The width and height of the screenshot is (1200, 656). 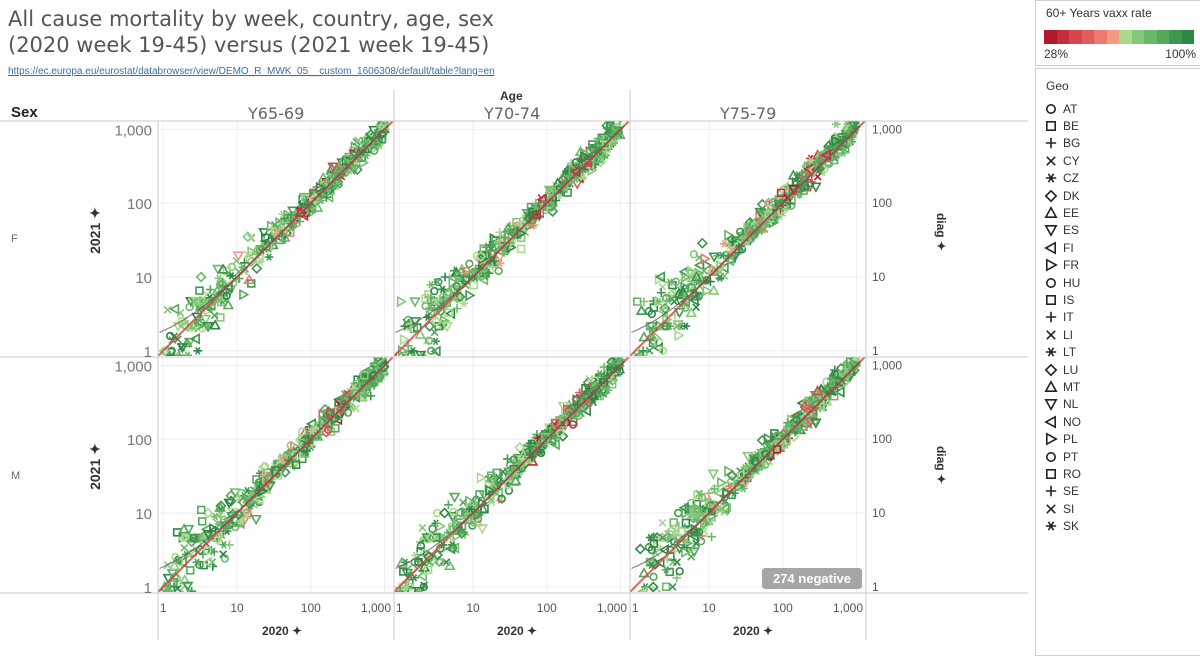 I want to click on geo-legend-item-sk: SK, so click(x=1062, y=525).